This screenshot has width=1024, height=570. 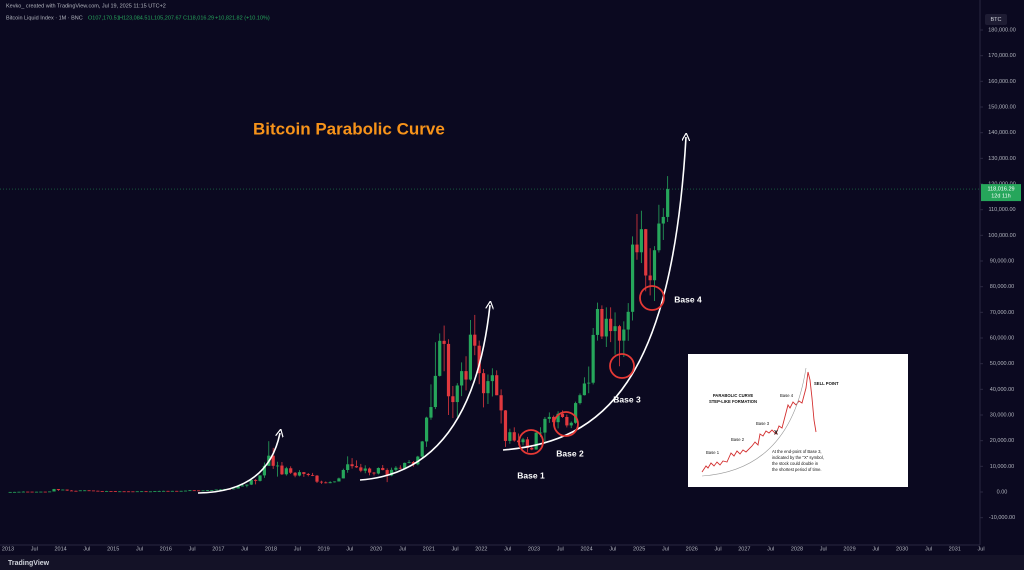 I want to click on inset-base: Base 1, so click(x=713, y=452).